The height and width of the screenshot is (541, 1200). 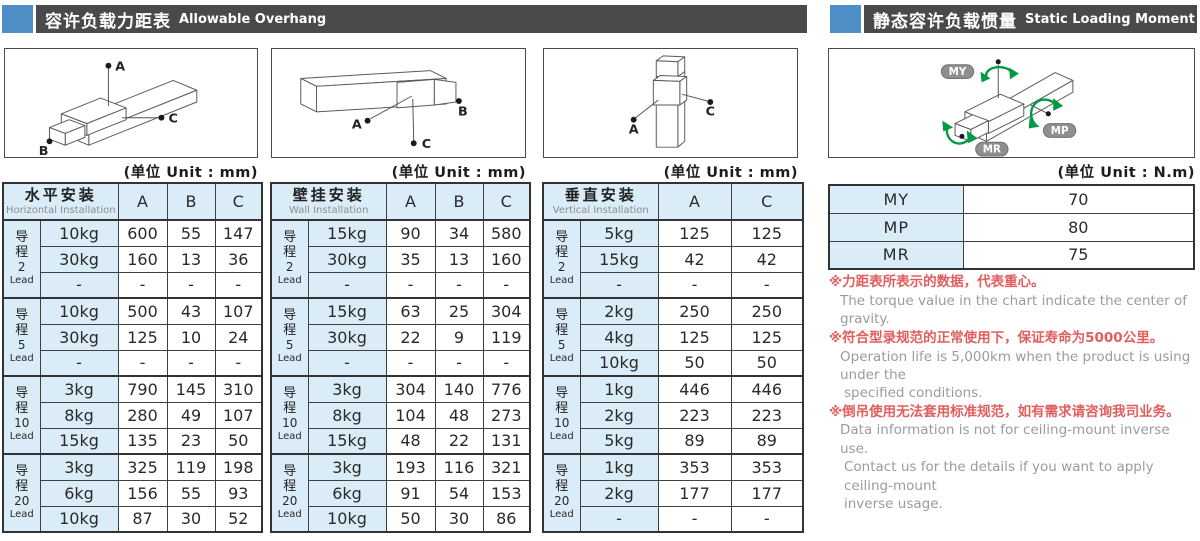 What do you see at coordinates (673, 259) in the screenshot?
I see `table-row: 15kg 42 42` at bounding box center [673, 259].